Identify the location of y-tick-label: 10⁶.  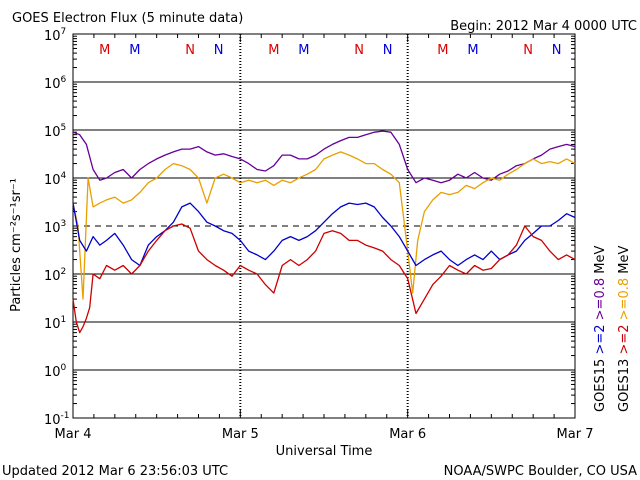
(55, 83).